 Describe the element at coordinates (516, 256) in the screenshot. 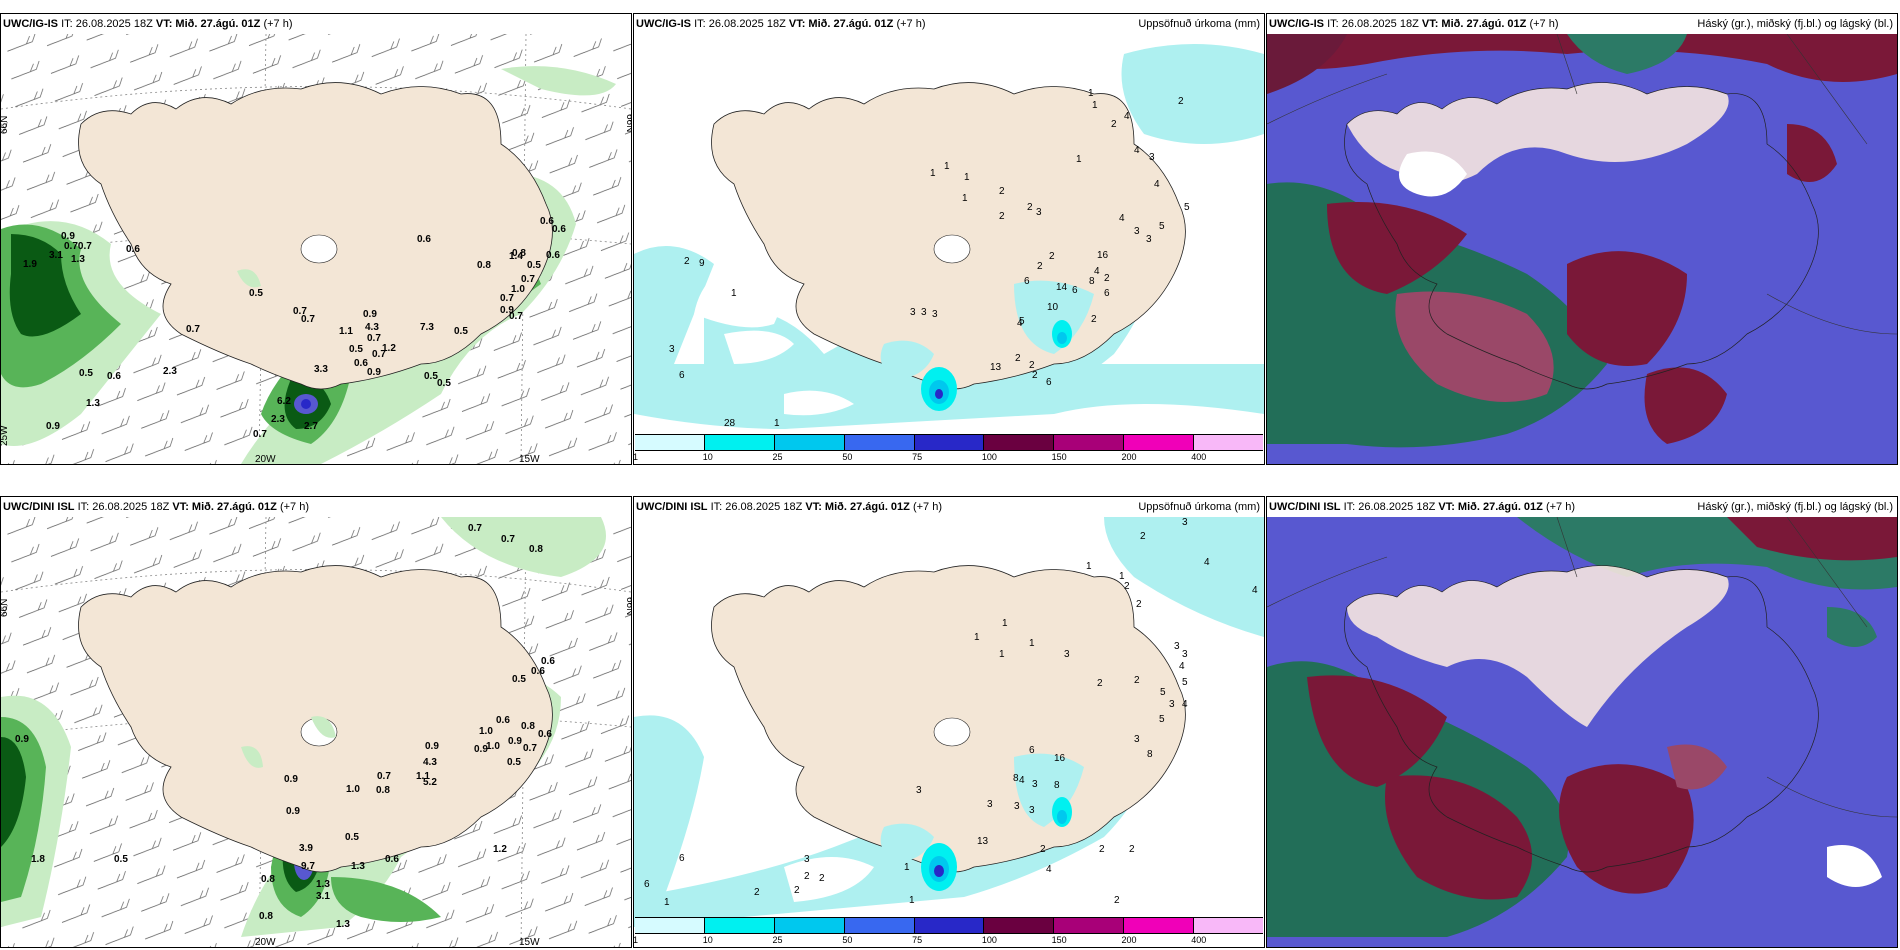

I see `value-label: 1.4` at that location.